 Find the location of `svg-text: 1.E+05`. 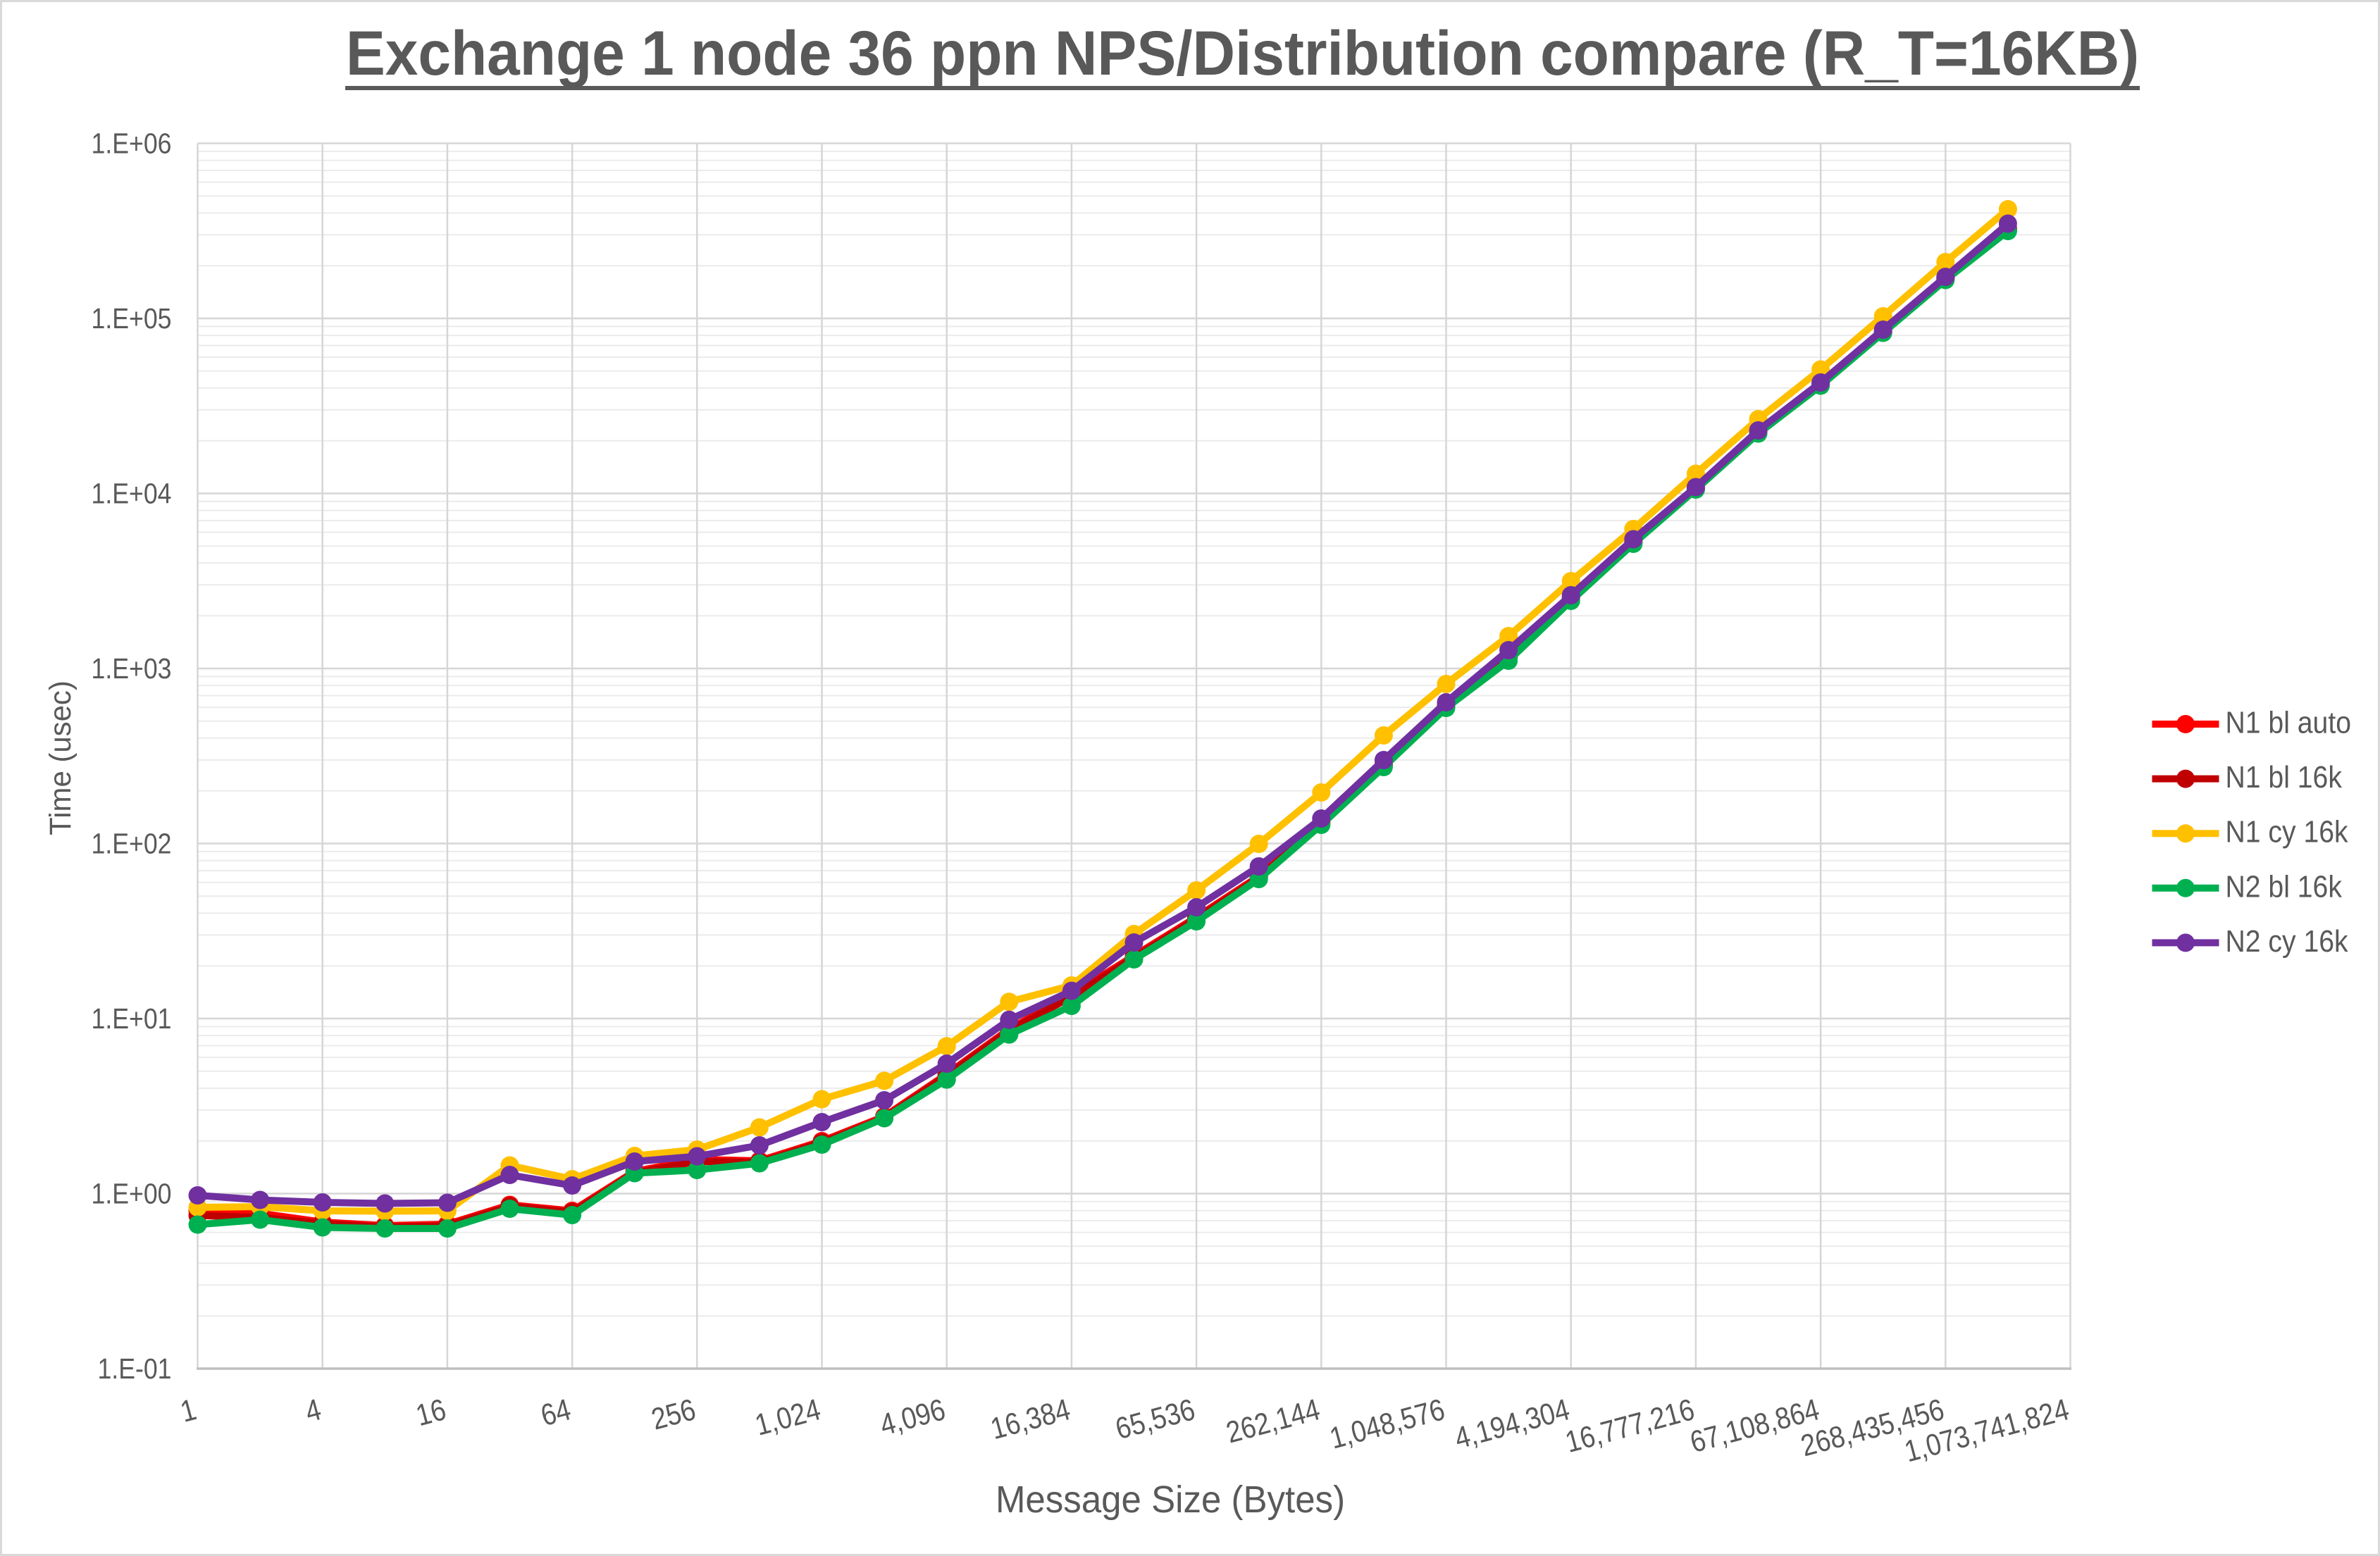

svg-text: 1.E+05 is located at coordinates (132, 319).